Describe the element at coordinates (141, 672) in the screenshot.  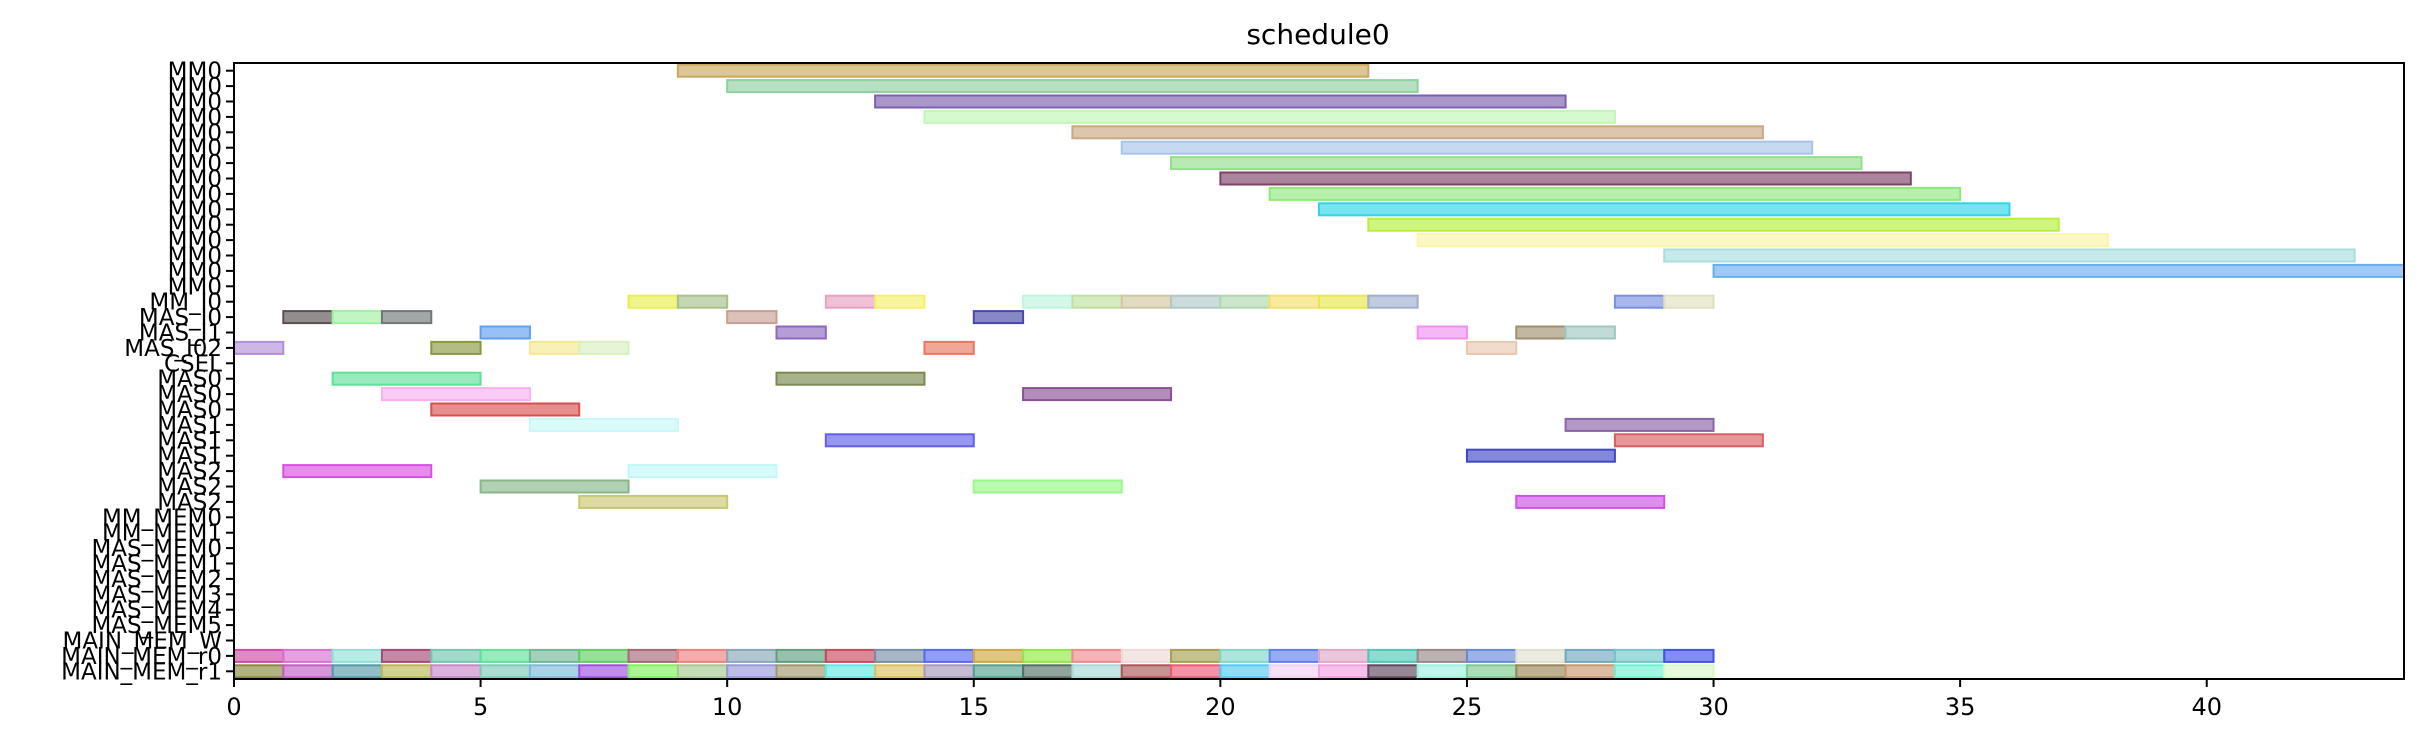
I see `y-tick-label: MAIN_MEM_r1` at that location.